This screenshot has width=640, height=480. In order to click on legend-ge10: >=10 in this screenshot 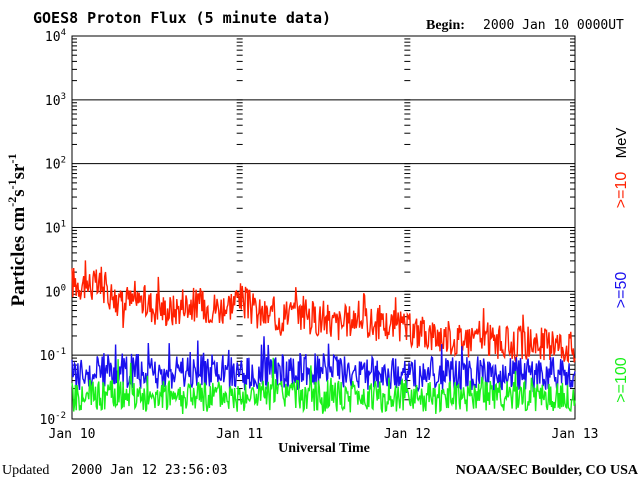, I will do `click(621, 190)`.